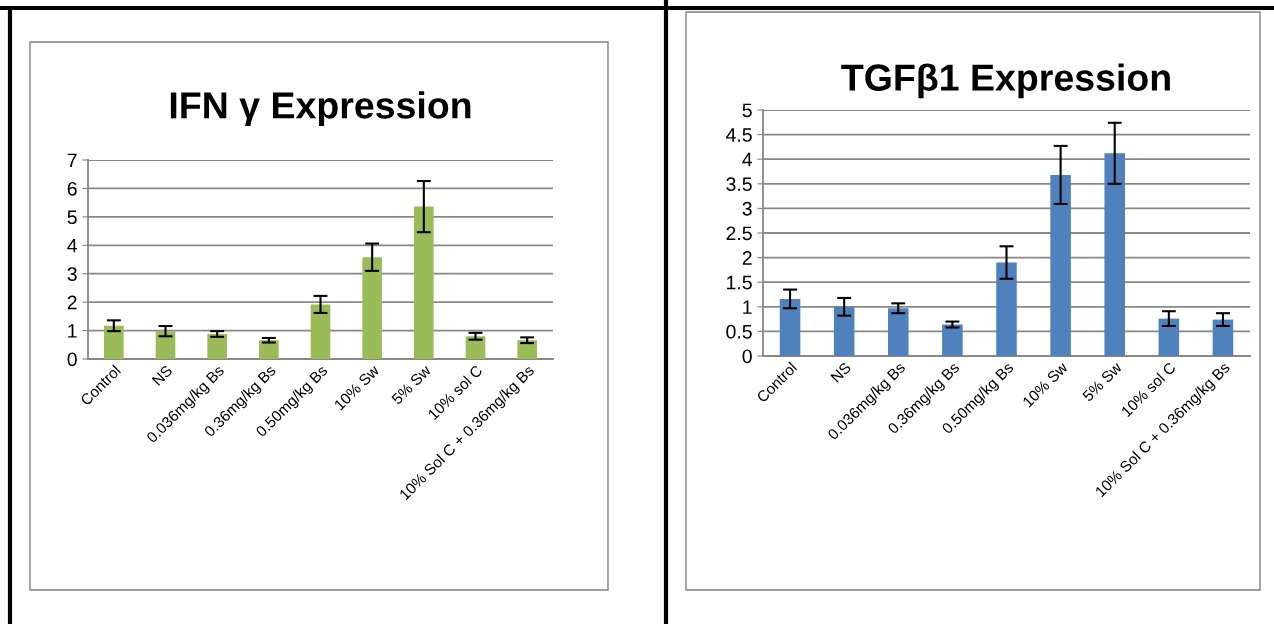  Describe the element at coordinates (739, 233) in the screenshot. I see `y-tick-label: 2.5` at that location.